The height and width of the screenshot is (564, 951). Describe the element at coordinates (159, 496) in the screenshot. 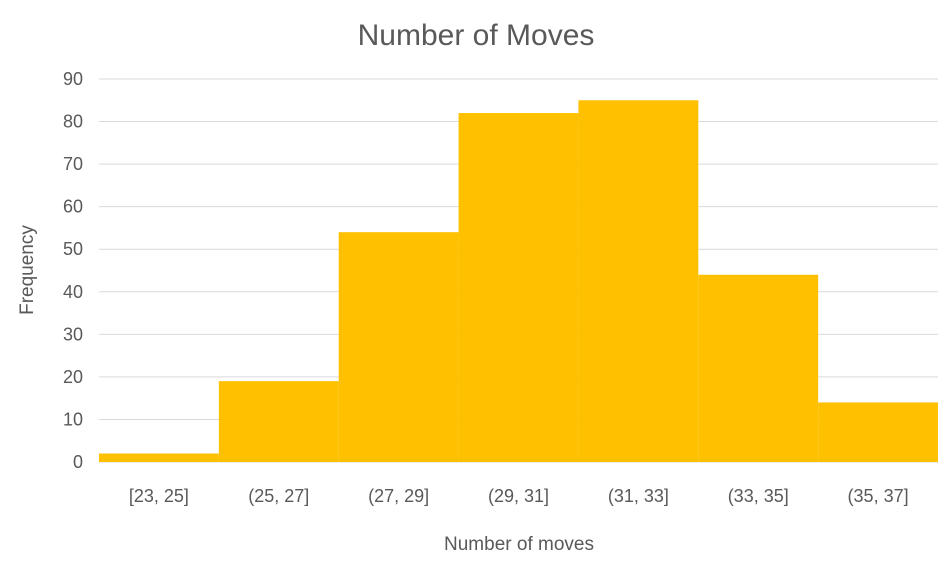

I see `x-tick-label-0: [23, 25]` at that location.